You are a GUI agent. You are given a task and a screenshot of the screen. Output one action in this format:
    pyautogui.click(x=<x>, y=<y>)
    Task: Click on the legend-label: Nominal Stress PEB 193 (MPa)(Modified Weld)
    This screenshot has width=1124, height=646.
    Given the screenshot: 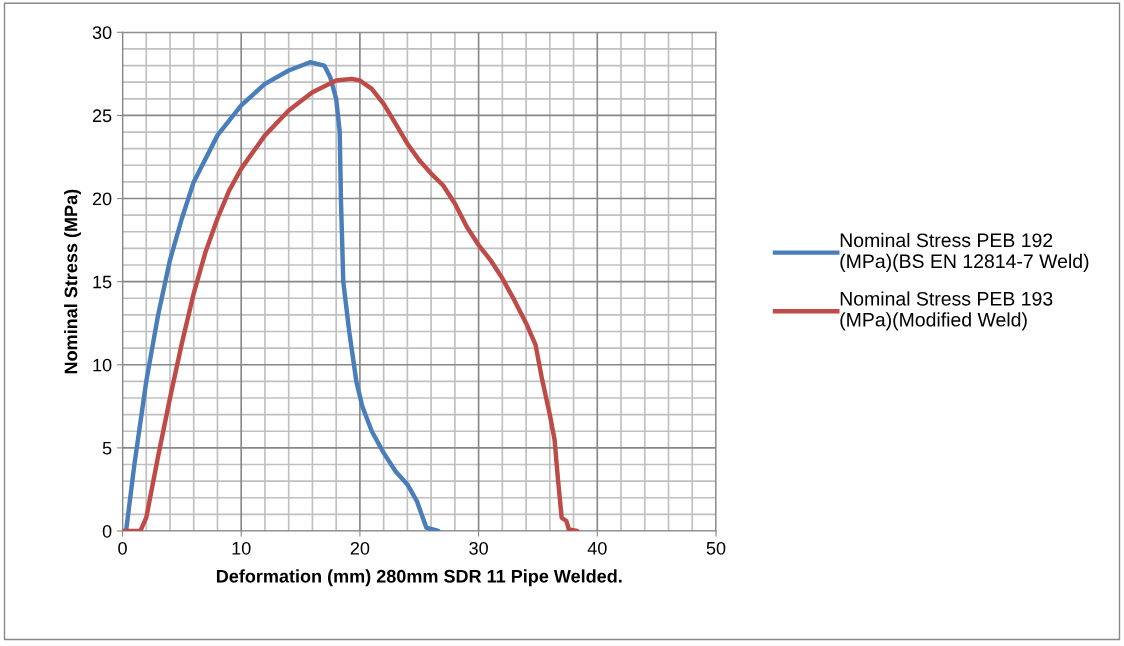 What is the action you would take?
    pyautogui.click(x=946, y=311)
    